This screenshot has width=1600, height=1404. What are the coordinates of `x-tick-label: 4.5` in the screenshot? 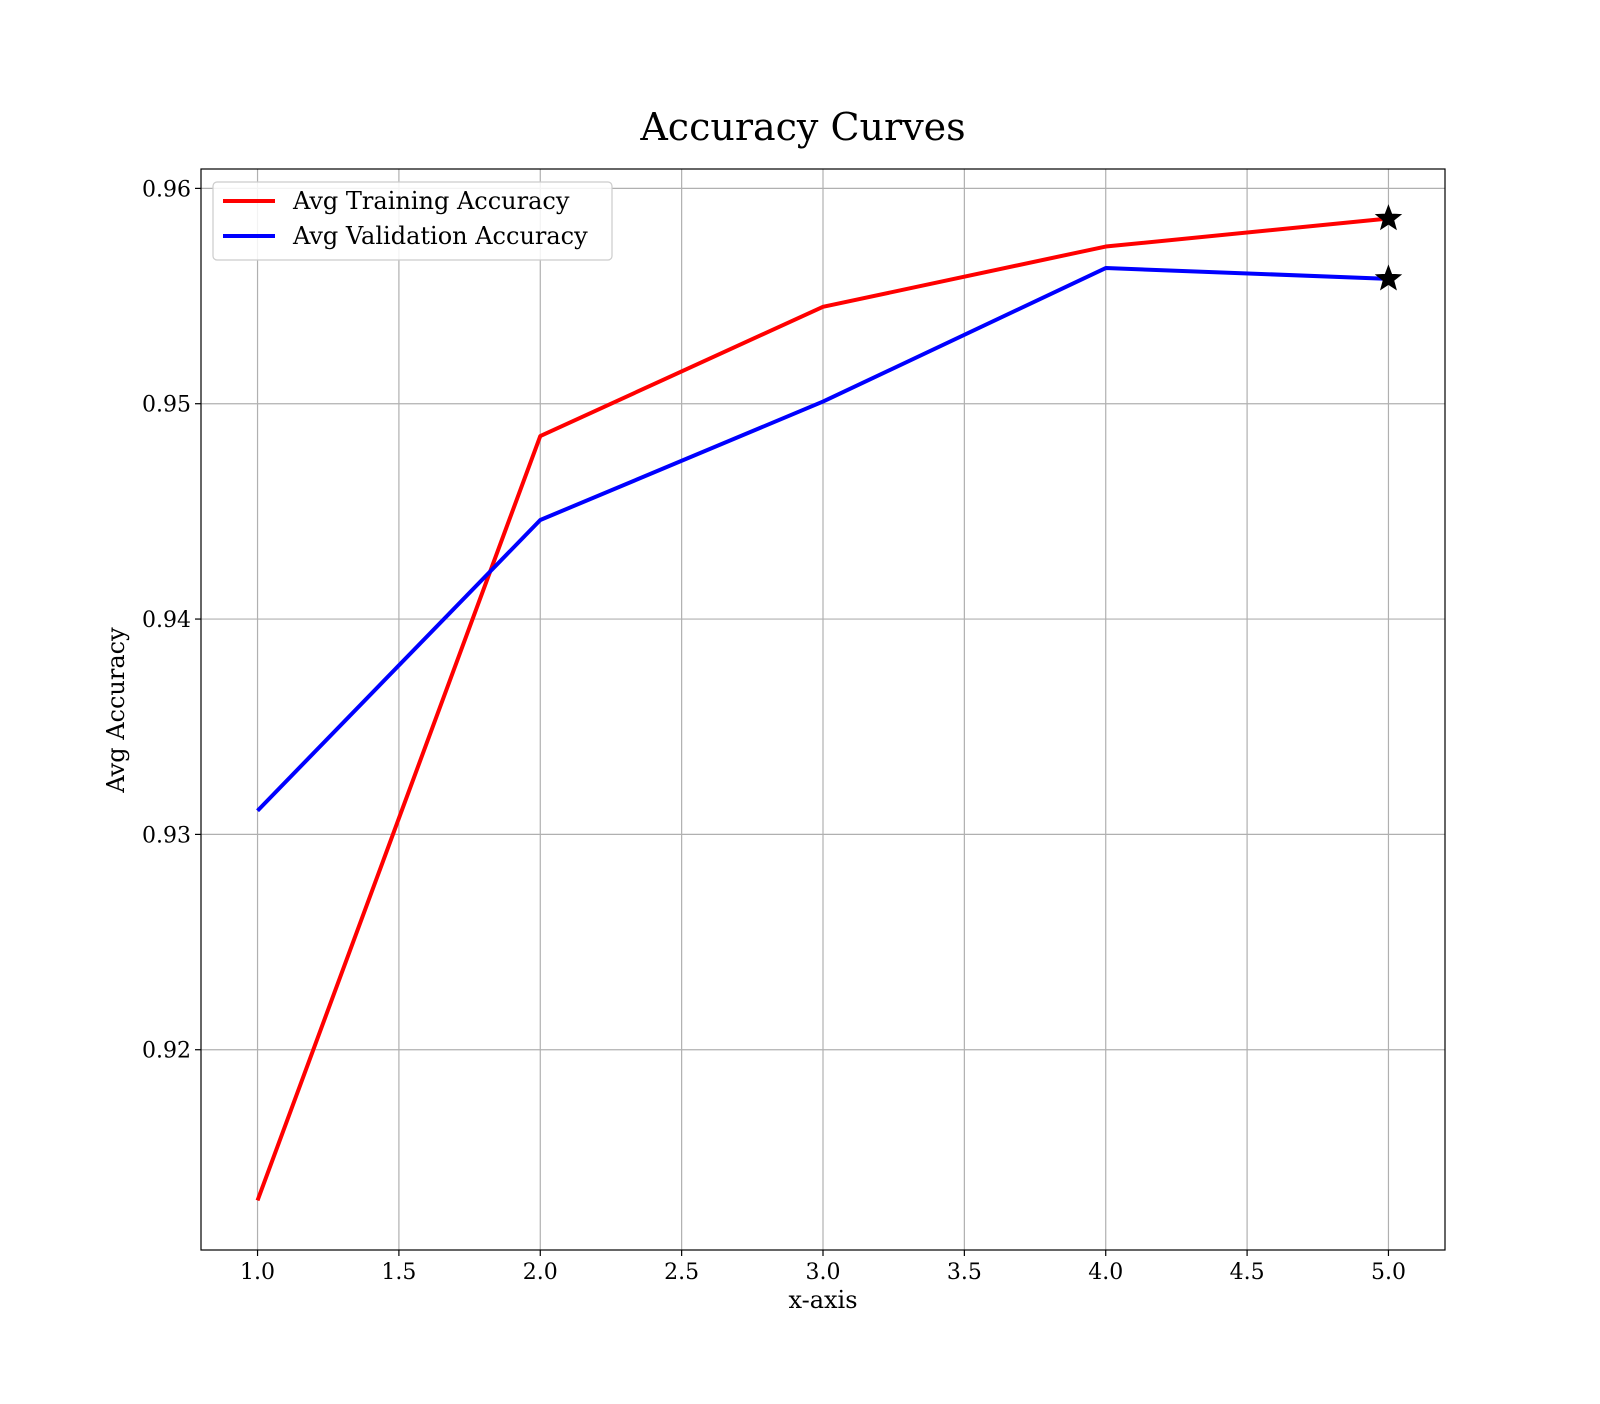 It's located at (1247, 1272).